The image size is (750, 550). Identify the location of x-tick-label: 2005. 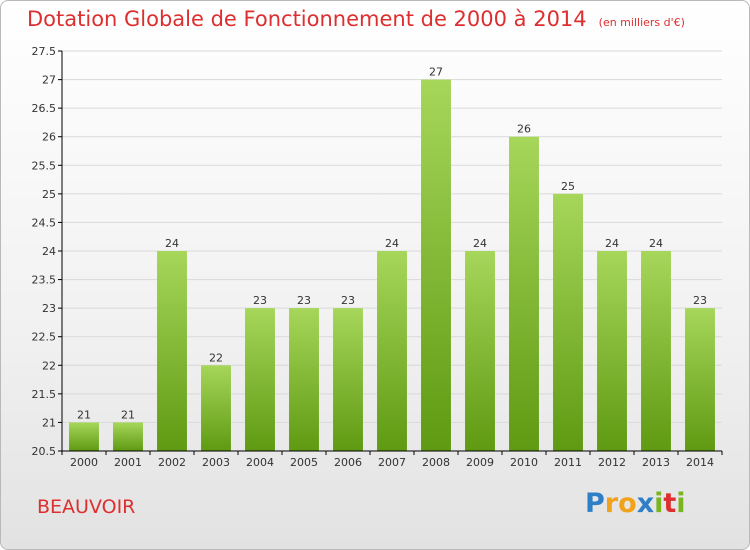
(304, 462).